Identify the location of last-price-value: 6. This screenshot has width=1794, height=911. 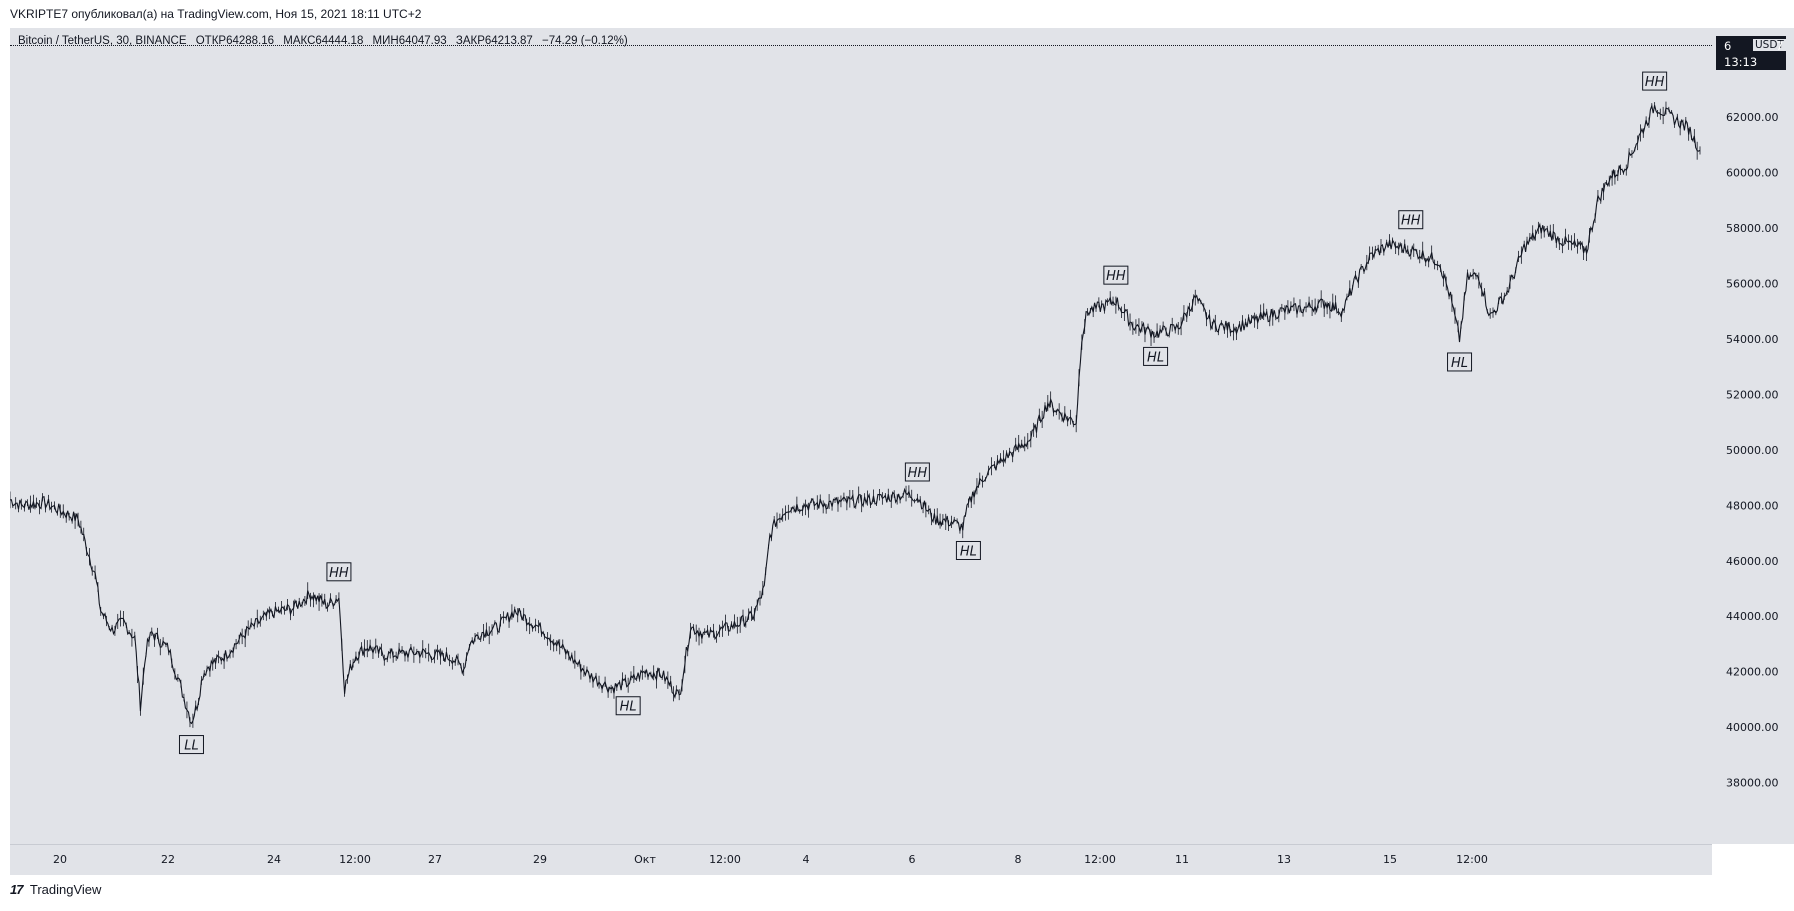
(1728, 46).